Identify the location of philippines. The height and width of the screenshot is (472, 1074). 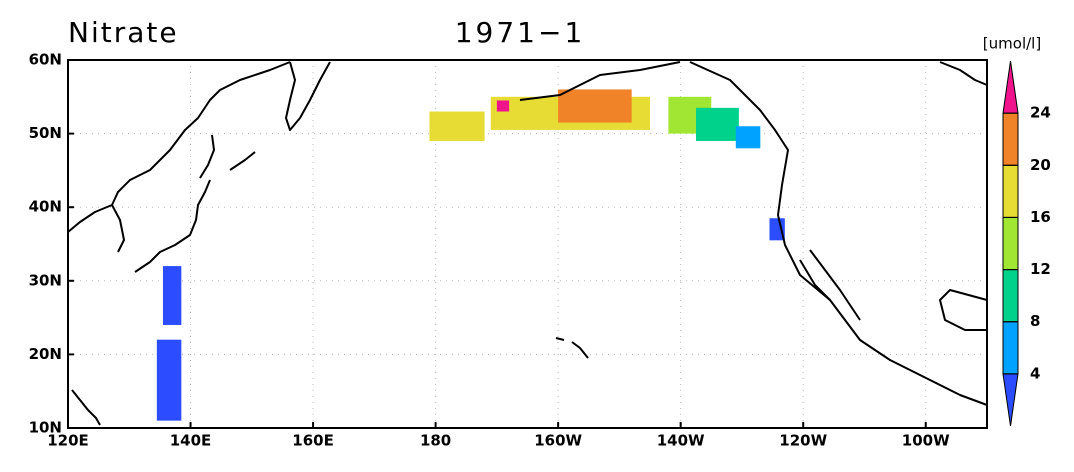
(86, 407).